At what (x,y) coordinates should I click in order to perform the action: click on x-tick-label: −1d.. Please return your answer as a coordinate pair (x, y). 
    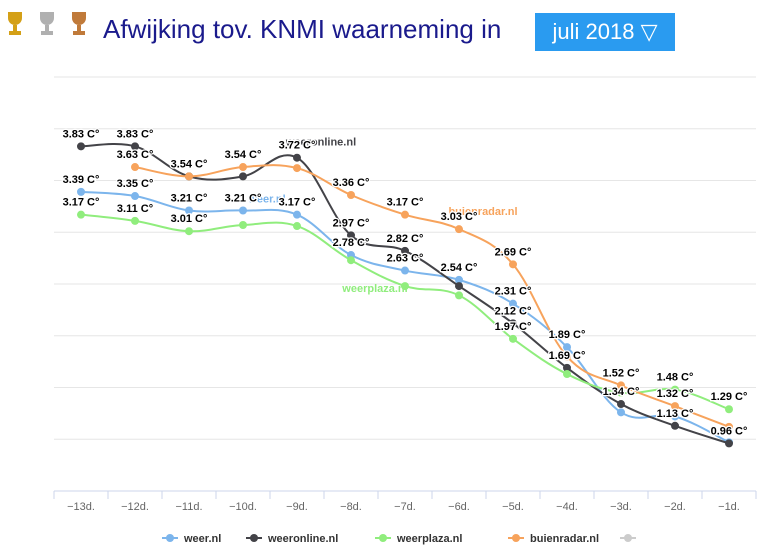
    Looking at the image, I should click on (729, 507).